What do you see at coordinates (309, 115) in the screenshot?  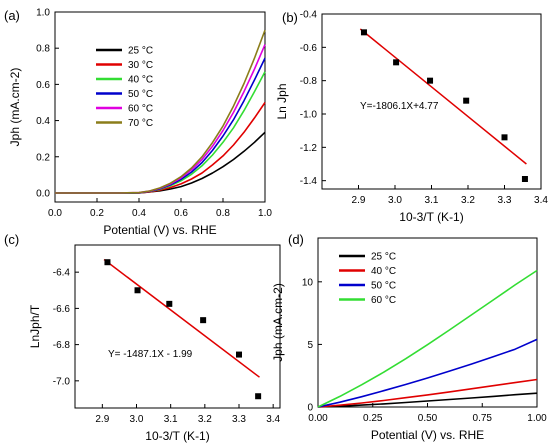 I see `y-tick-label: -1.0` at bounding box center [309, 115].